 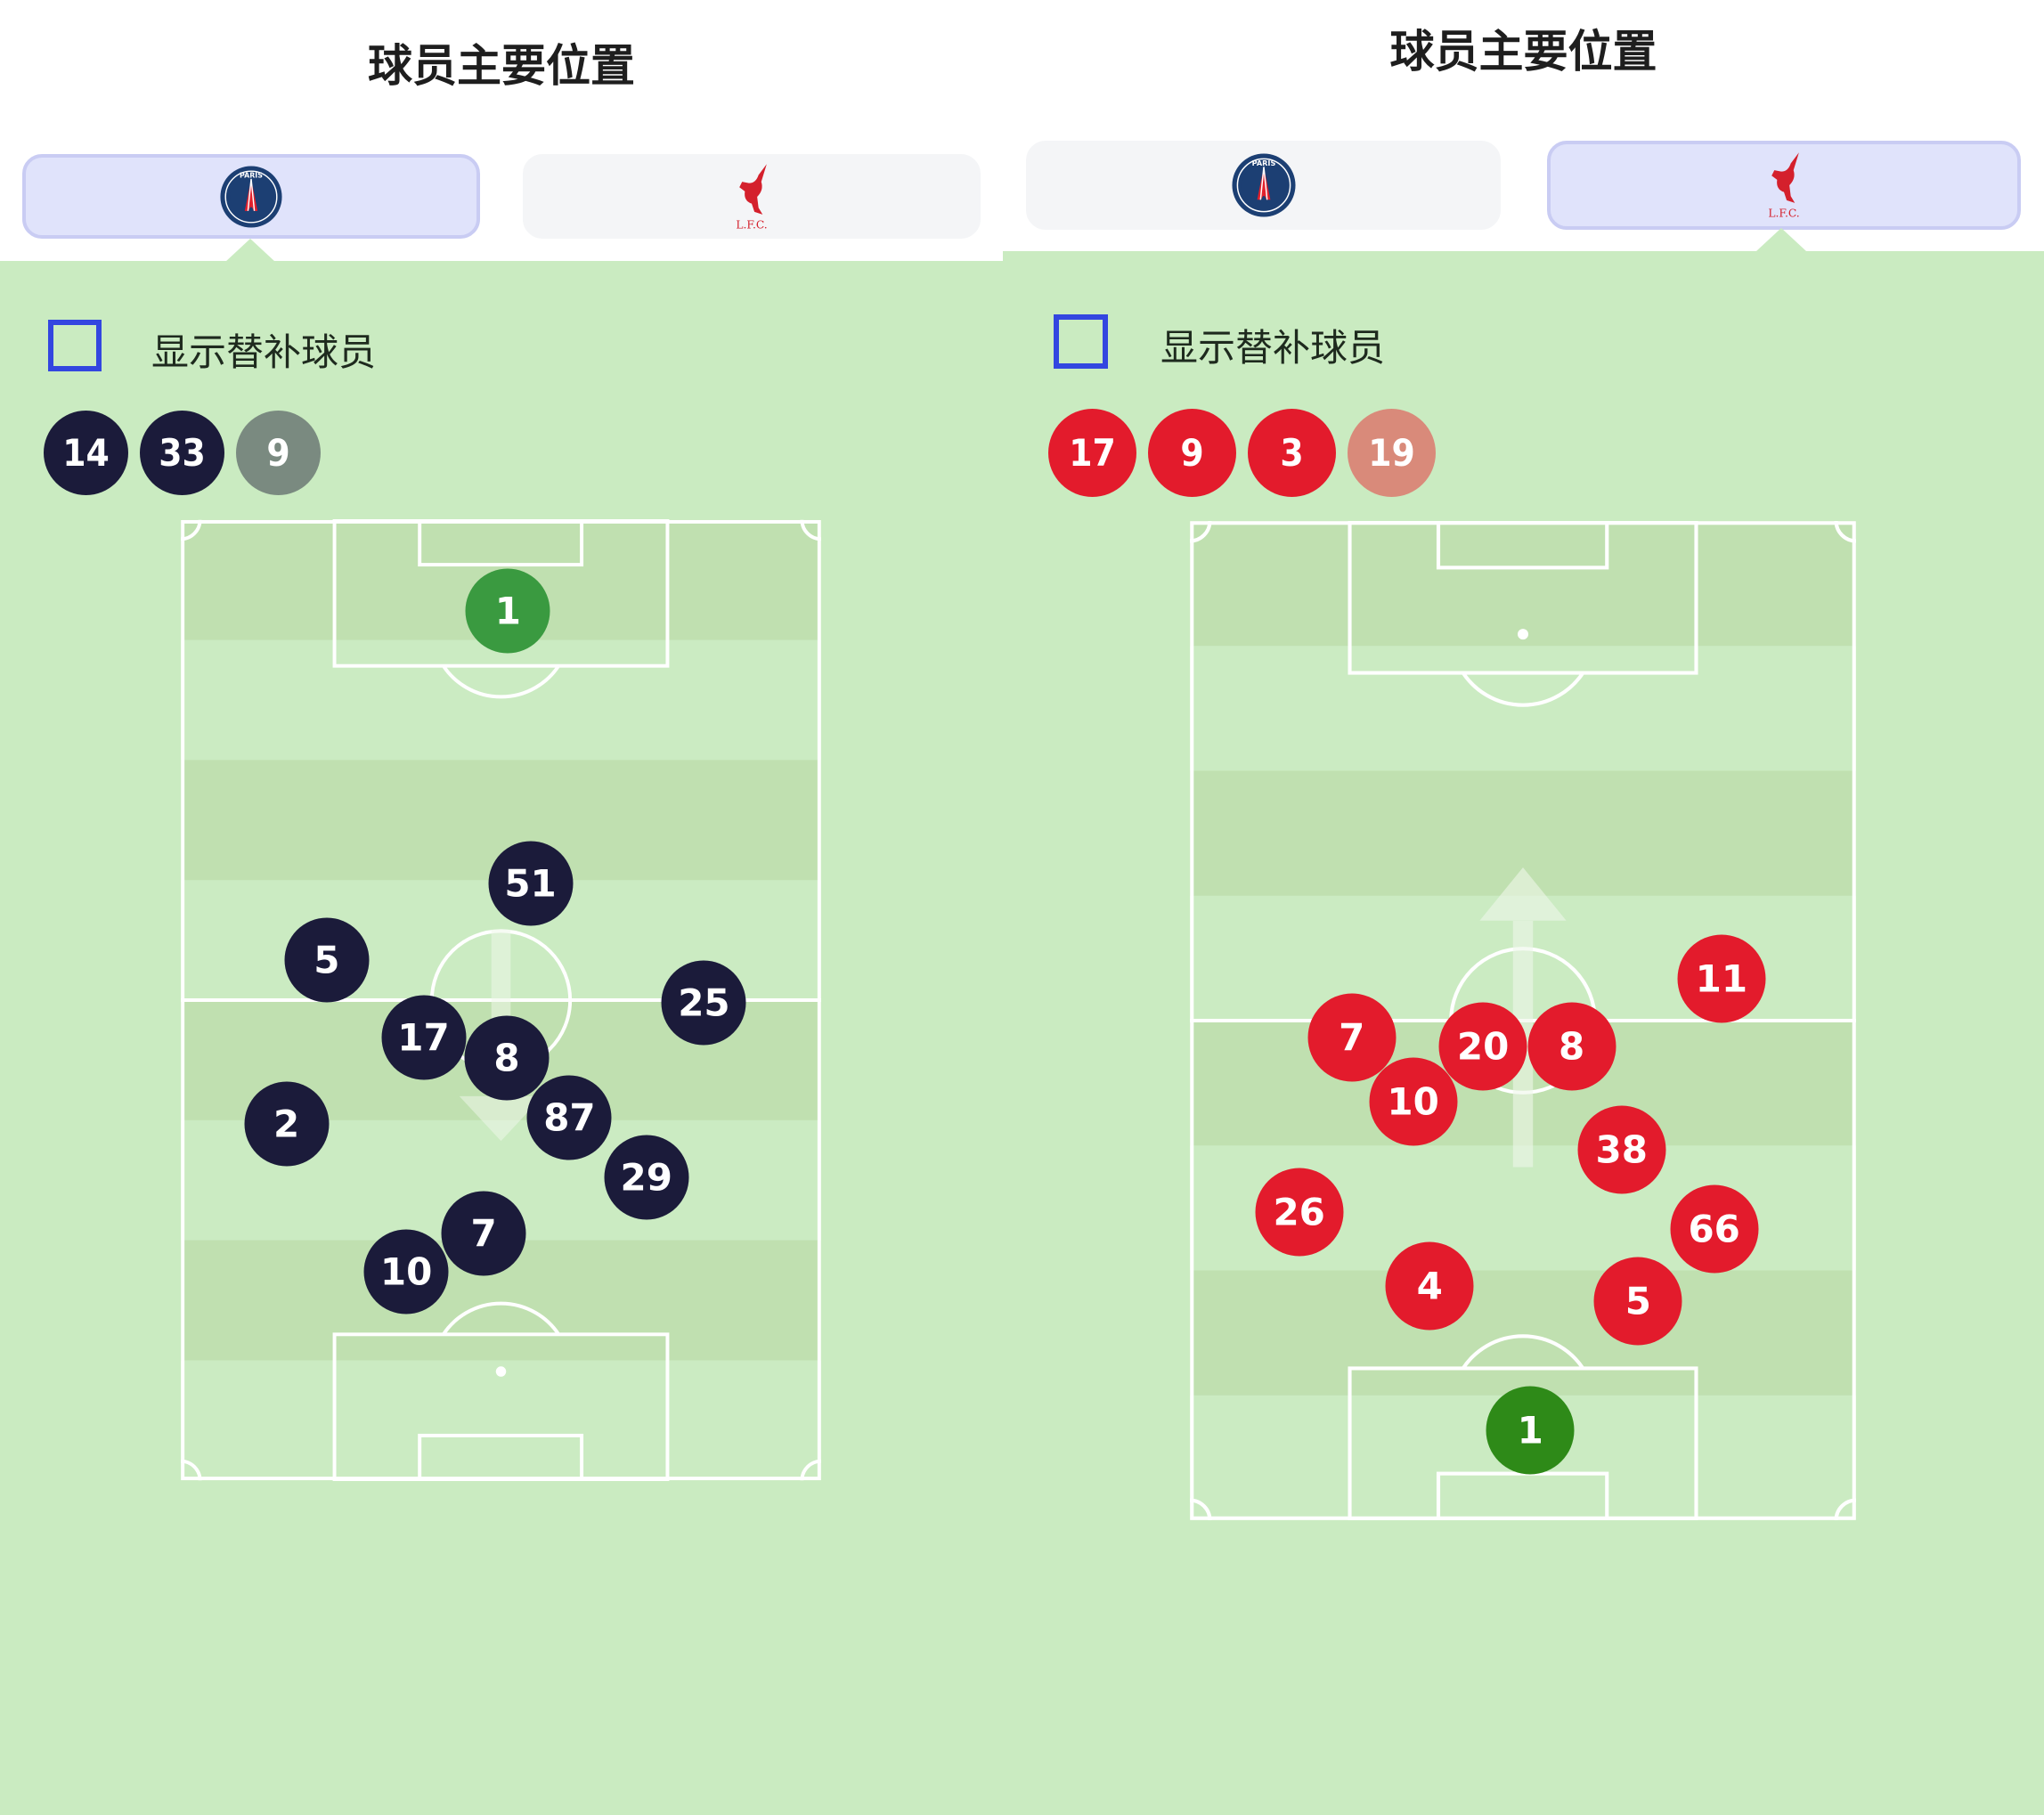 I want to click on player-marker-4: 4, so click(x=1430, y=1286).